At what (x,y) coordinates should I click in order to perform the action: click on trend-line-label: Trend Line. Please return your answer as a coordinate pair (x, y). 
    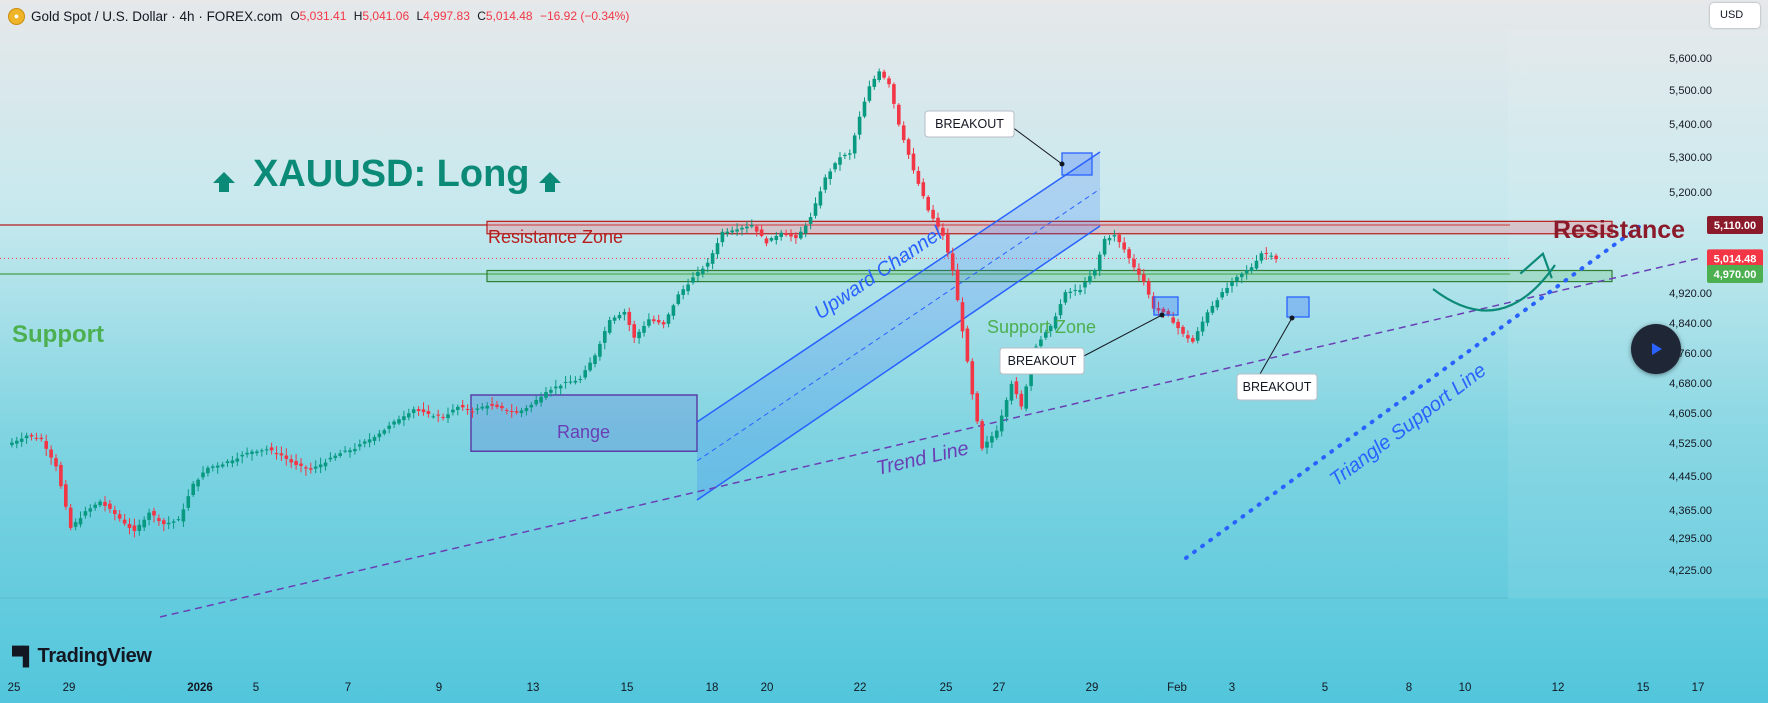
    Looking at the image, I should click on (922, 458).